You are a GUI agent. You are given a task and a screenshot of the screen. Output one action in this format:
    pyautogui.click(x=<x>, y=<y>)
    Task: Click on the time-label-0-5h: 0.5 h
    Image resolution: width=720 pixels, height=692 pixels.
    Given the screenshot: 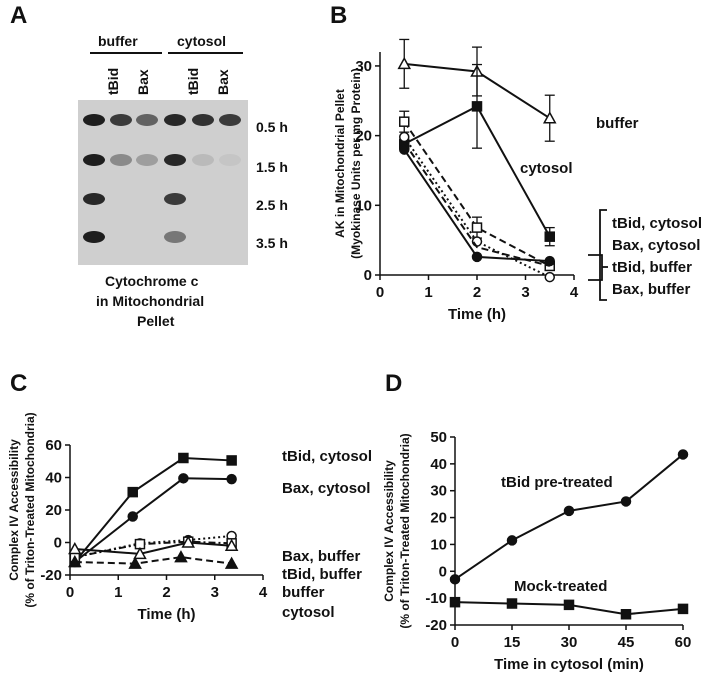 What is the action you would take?
    pyautogui.click(x=272, y=127)
    